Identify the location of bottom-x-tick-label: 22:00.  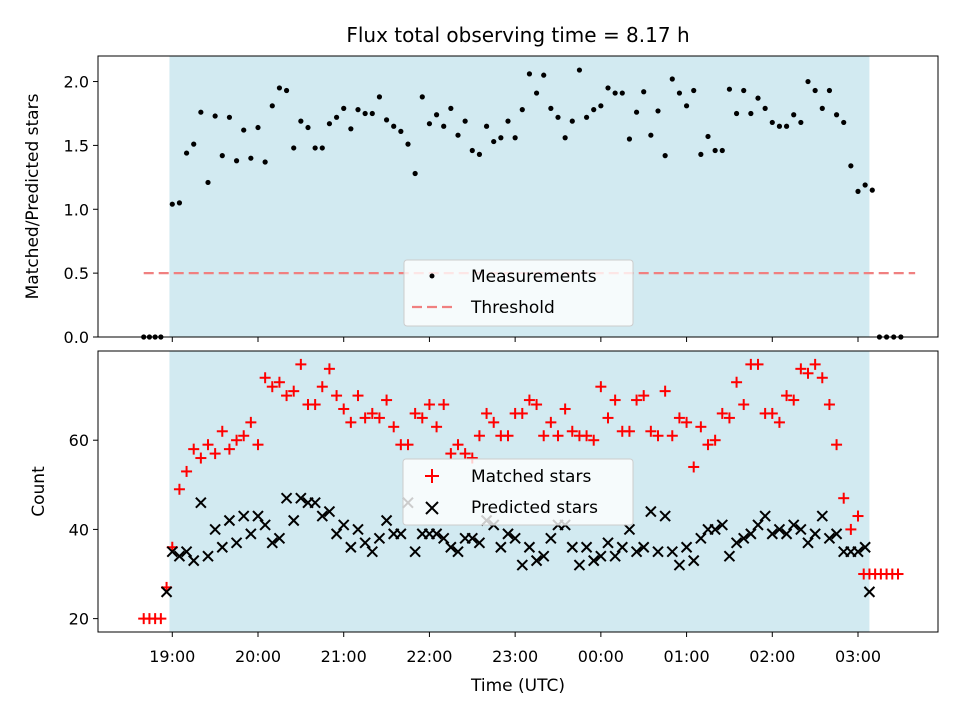
(429, 656).